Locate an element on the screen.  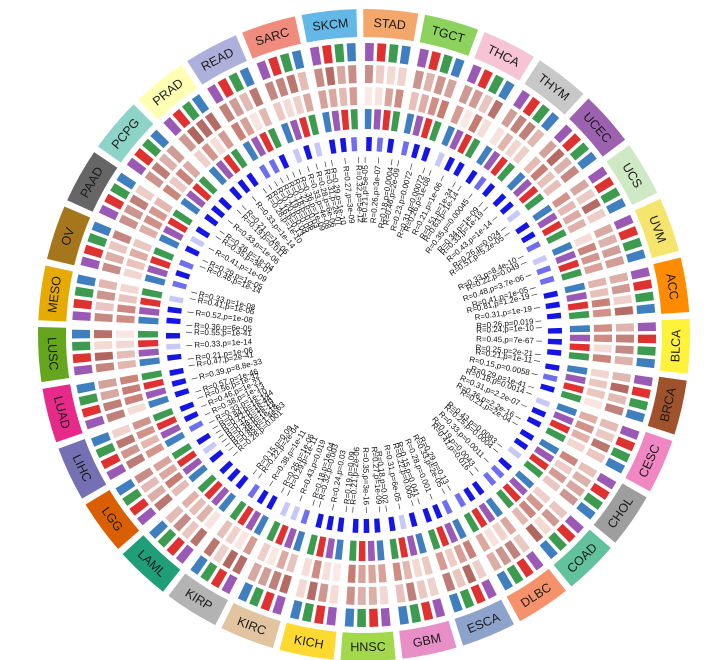
sector-label-blca: BLCA is located at coordinates (675, 346).